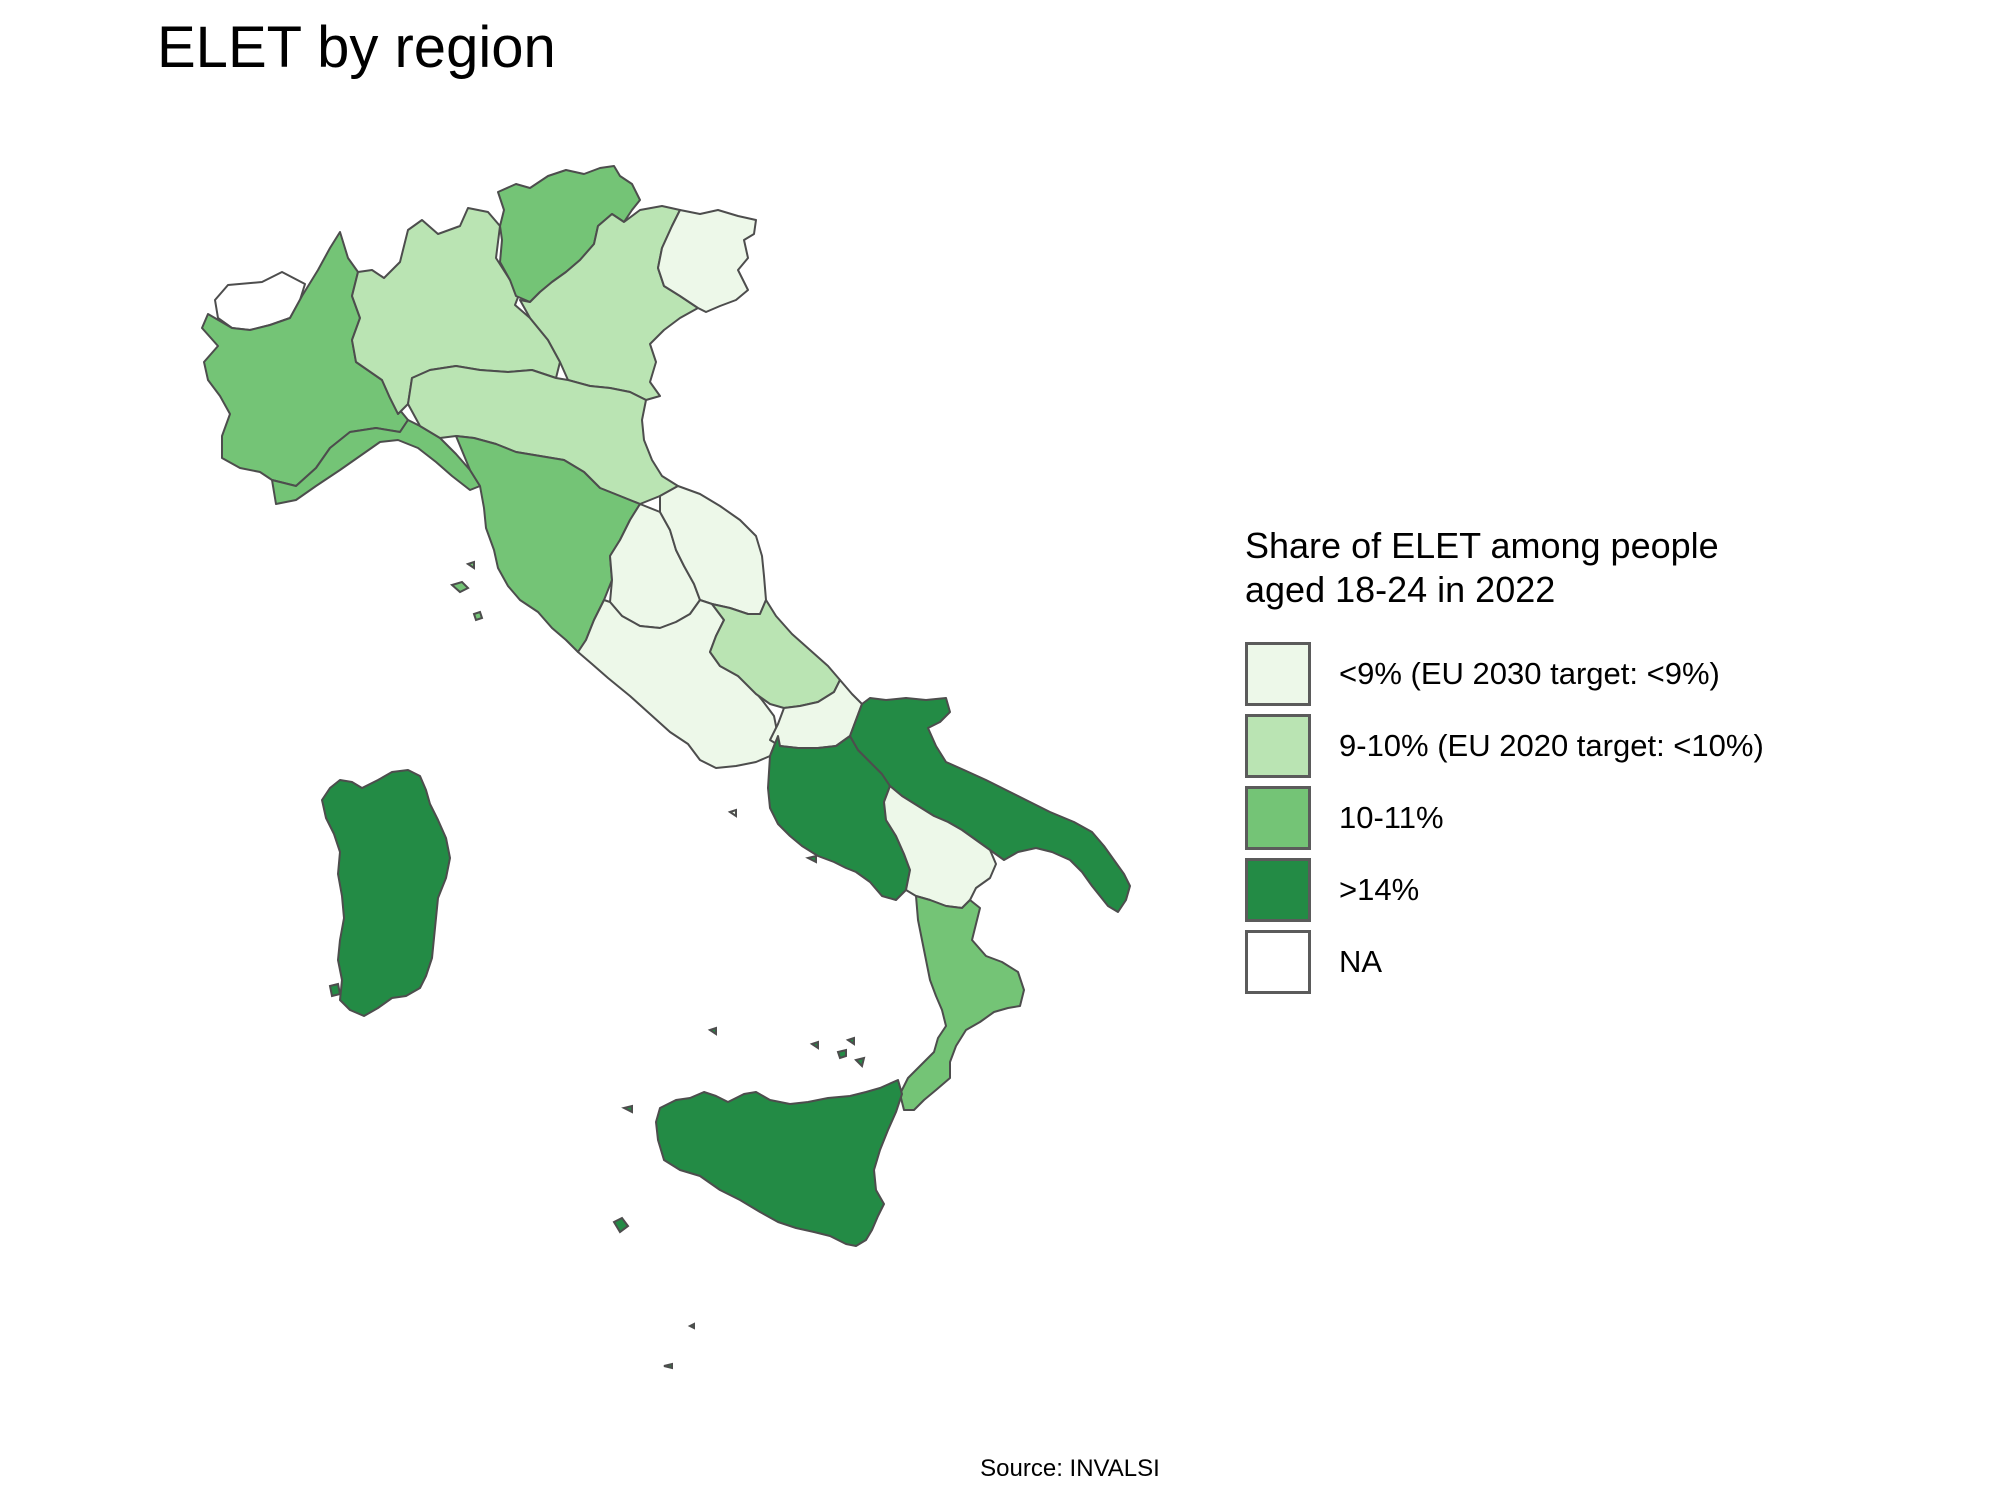 The height and width of the screenshot is (1500, 2000). What do you see at coordinates (712, 1031) in the screenshot?
I see `island-ustica` at bounding box center [712, 1031].